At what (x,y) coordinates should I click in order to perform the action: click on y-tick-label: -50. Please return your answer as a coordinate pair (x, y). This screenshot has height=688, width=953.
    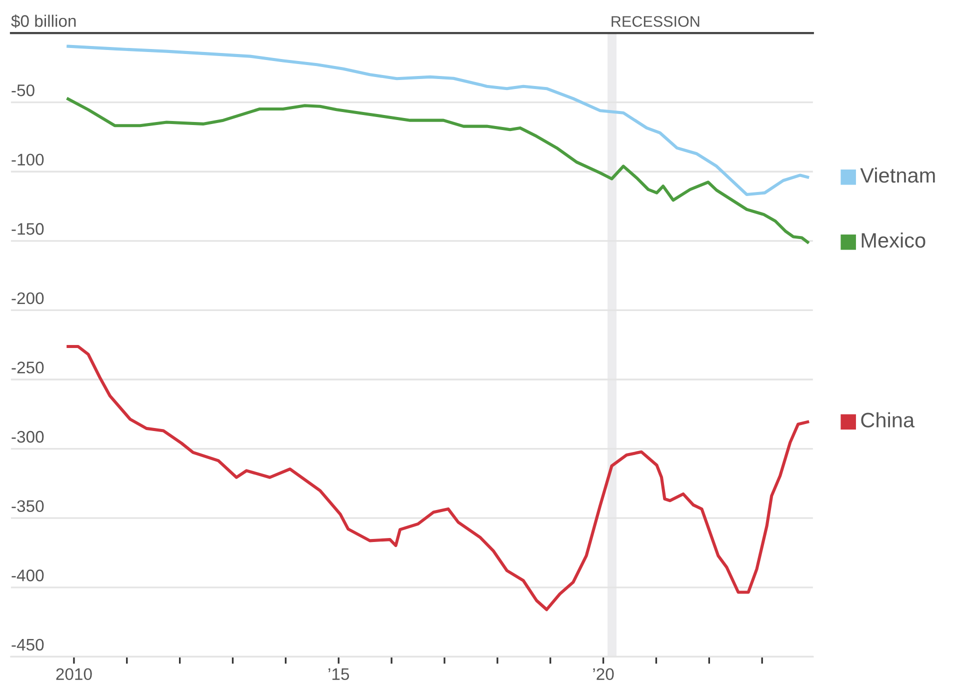
    Looking at the image, I should click on (23, 90).